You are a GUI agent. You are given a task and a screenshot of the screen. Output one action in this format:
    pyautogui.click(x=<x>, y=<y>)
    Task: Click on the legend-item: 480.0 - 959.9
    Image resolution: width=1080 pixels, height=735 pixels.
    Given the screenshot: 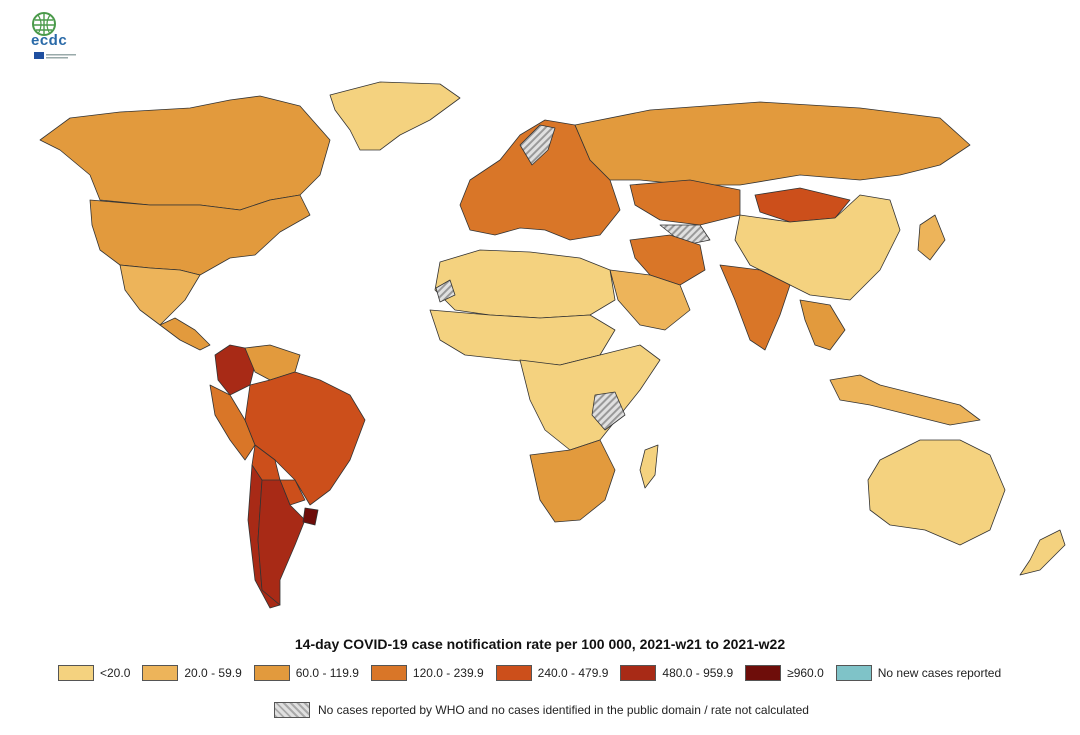 What is the action you would take?
    pyautogui.click(x=676, y=673)
    